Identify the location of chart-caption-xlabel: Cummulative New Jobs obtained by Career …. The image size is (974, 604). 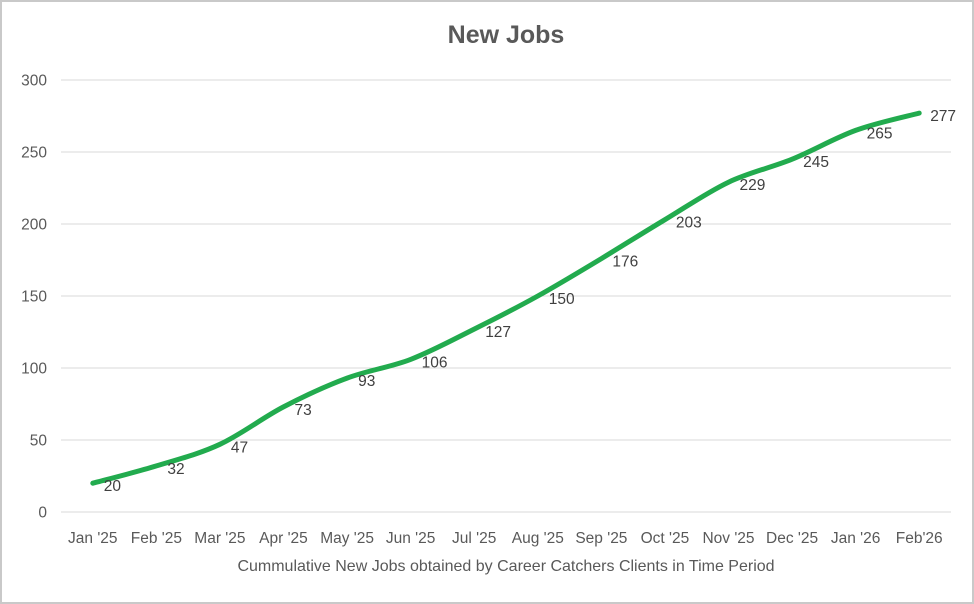
(506, 566).